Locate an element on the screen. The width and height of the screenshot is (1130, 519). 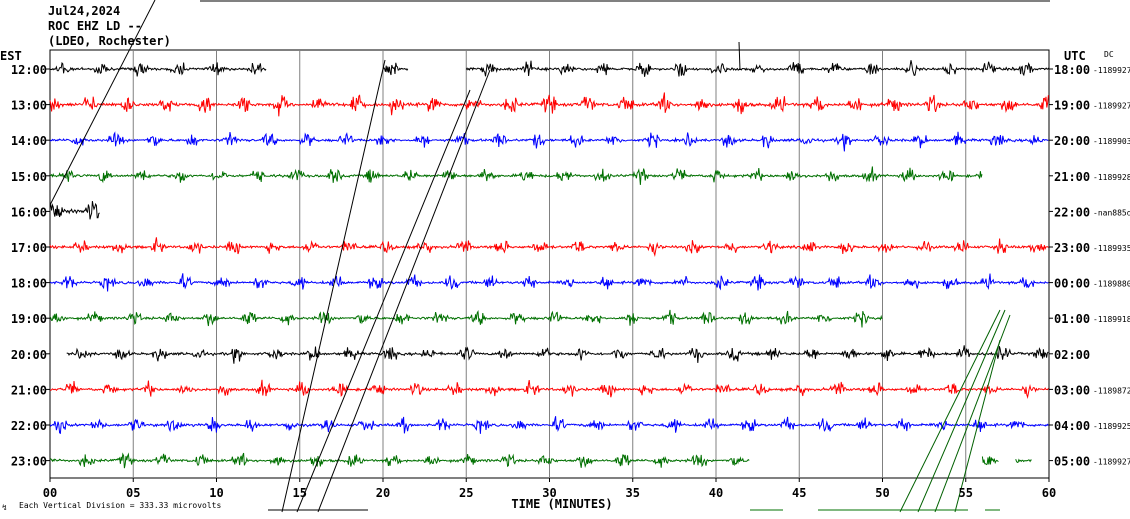
est-label-16:00: 16:00 is located at coordinates (29, 212).